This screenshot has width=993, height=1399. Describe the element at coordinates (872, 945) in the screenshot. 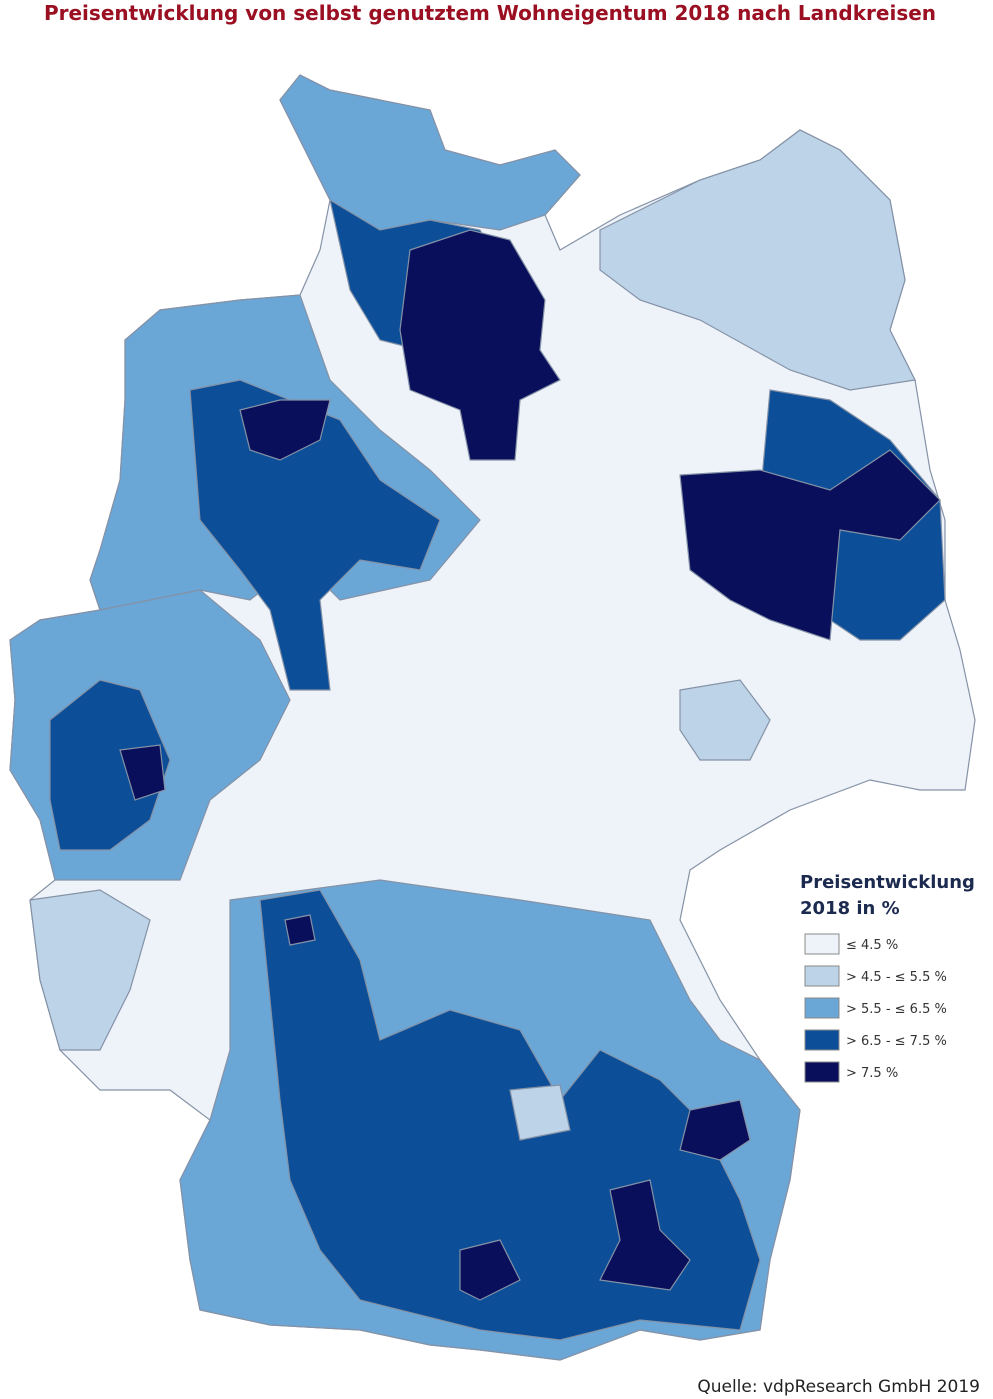

I see `legend-label: ≤ 4.5 %` at that location.